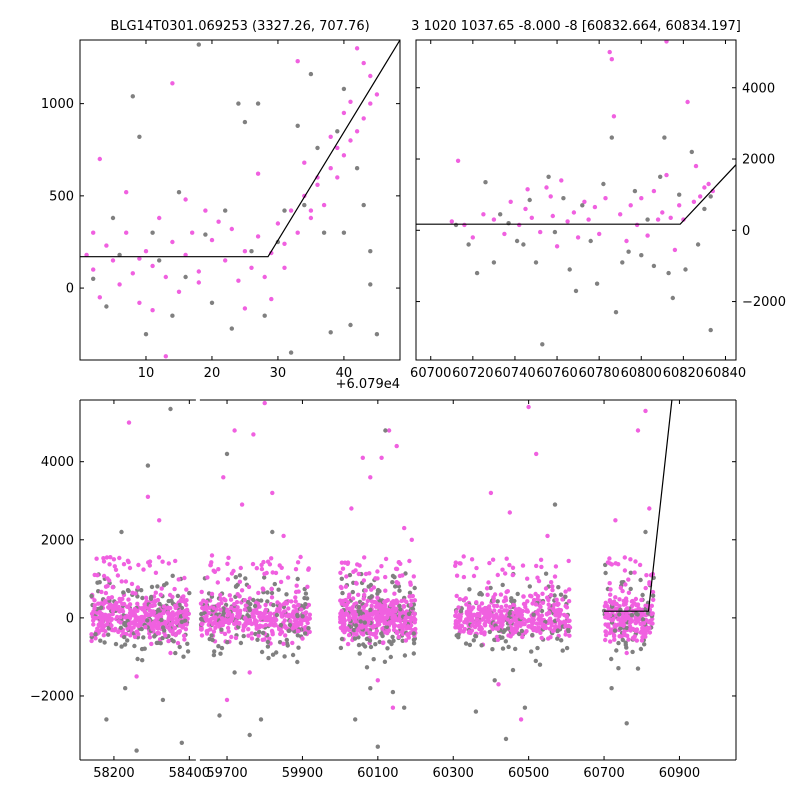 The image size is (800, 800). Describe the element at coordinates (430, 373) in the screenshot. I see `top-right-x-tick-label: 60700` at that location.